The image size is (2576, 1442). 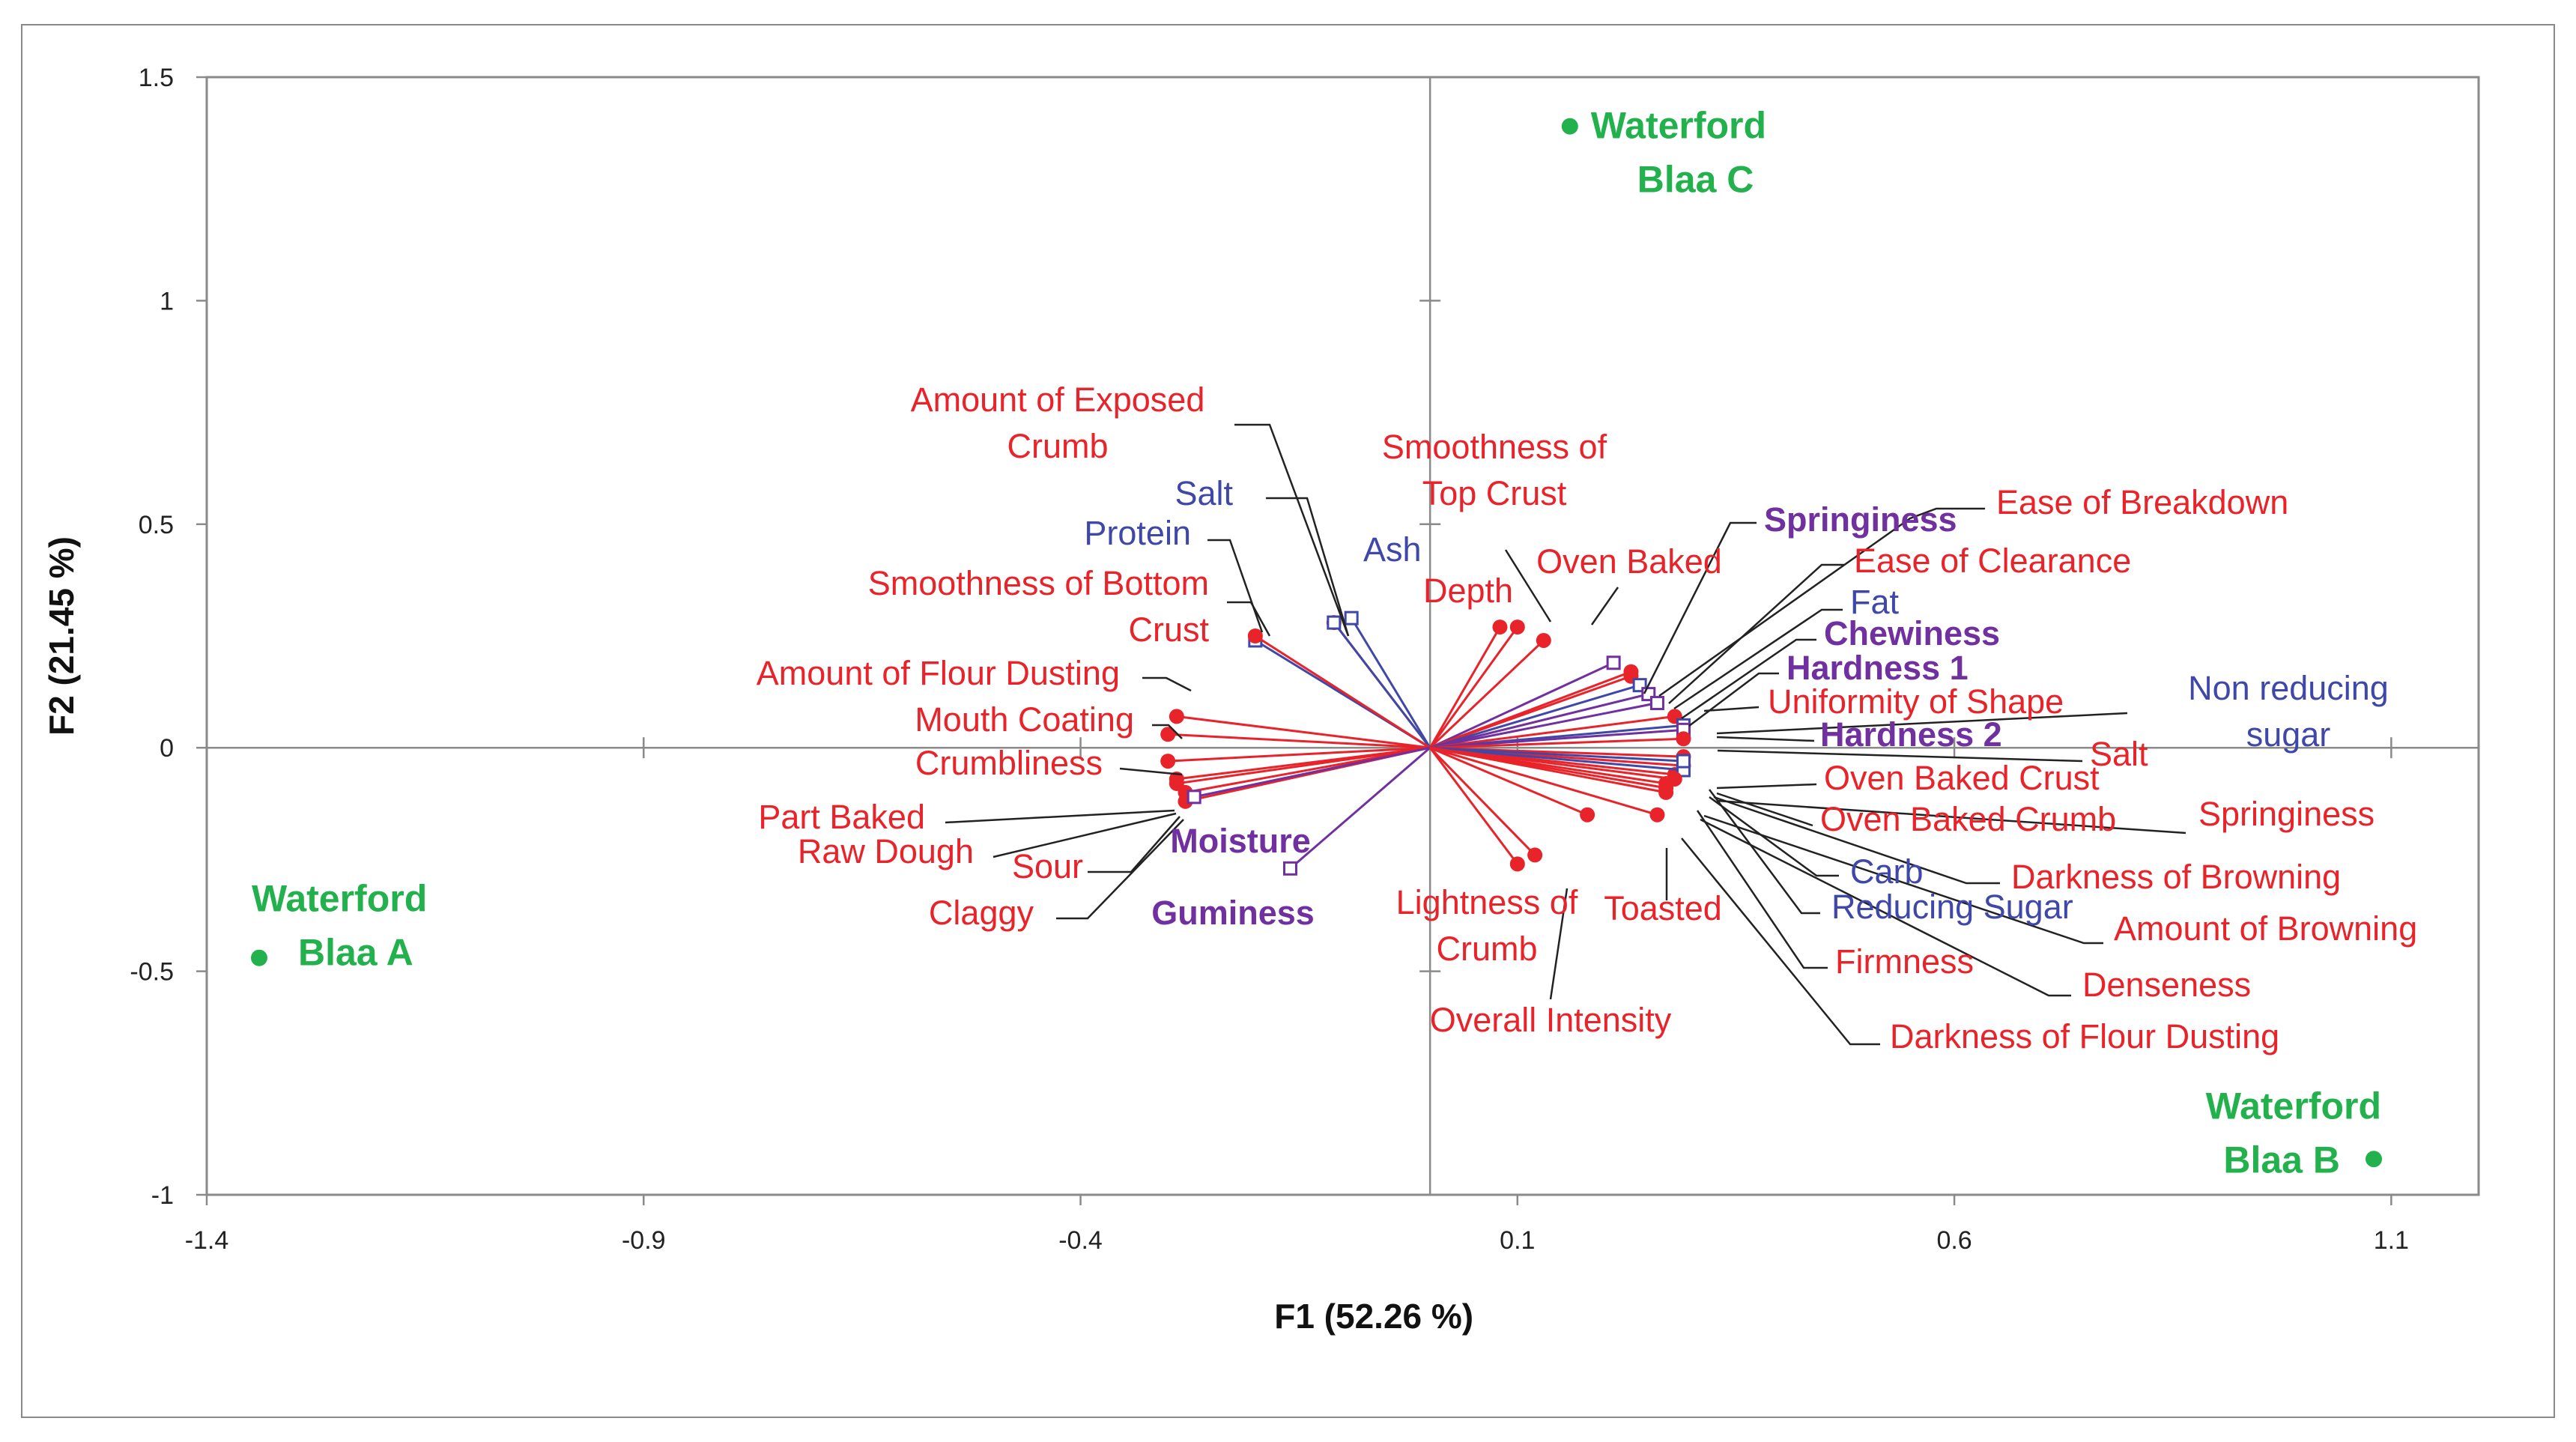 I want to click on vector-mouth-coating, so click(x=1299, y=741).